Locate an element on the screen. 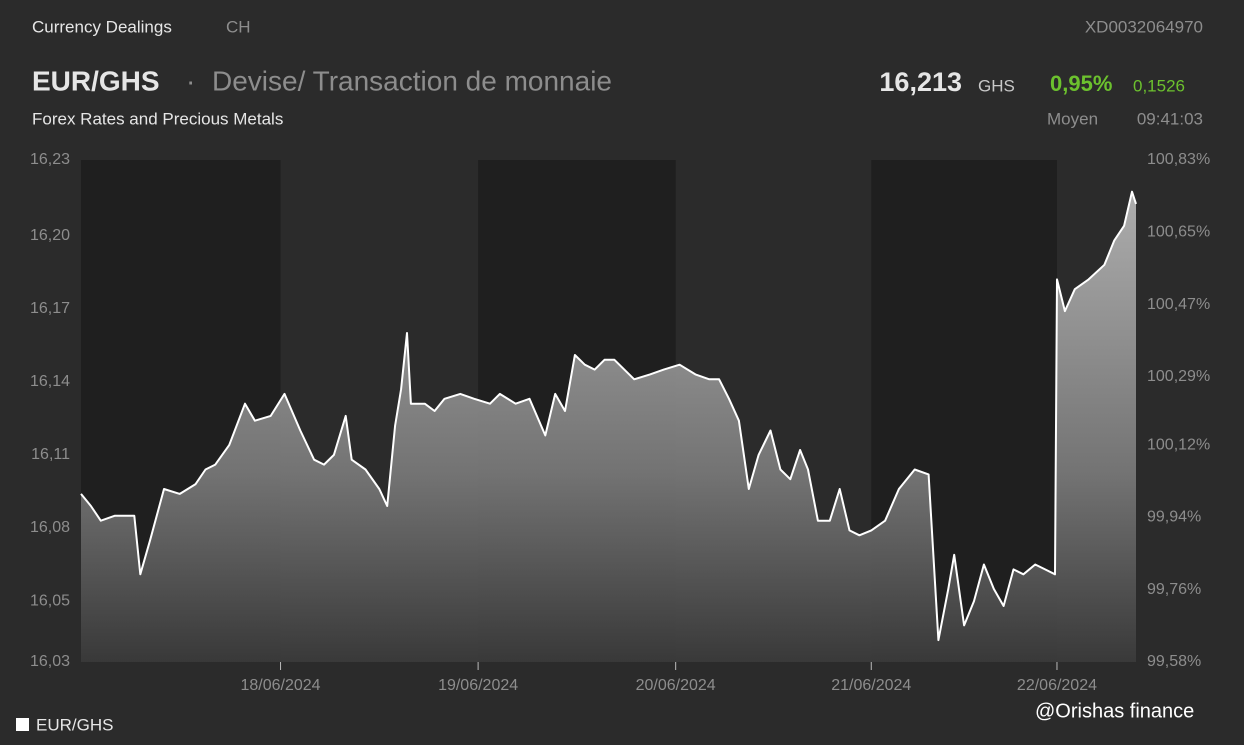  y2-tick-label: 100,83% is located at coordinates (1178, 159).